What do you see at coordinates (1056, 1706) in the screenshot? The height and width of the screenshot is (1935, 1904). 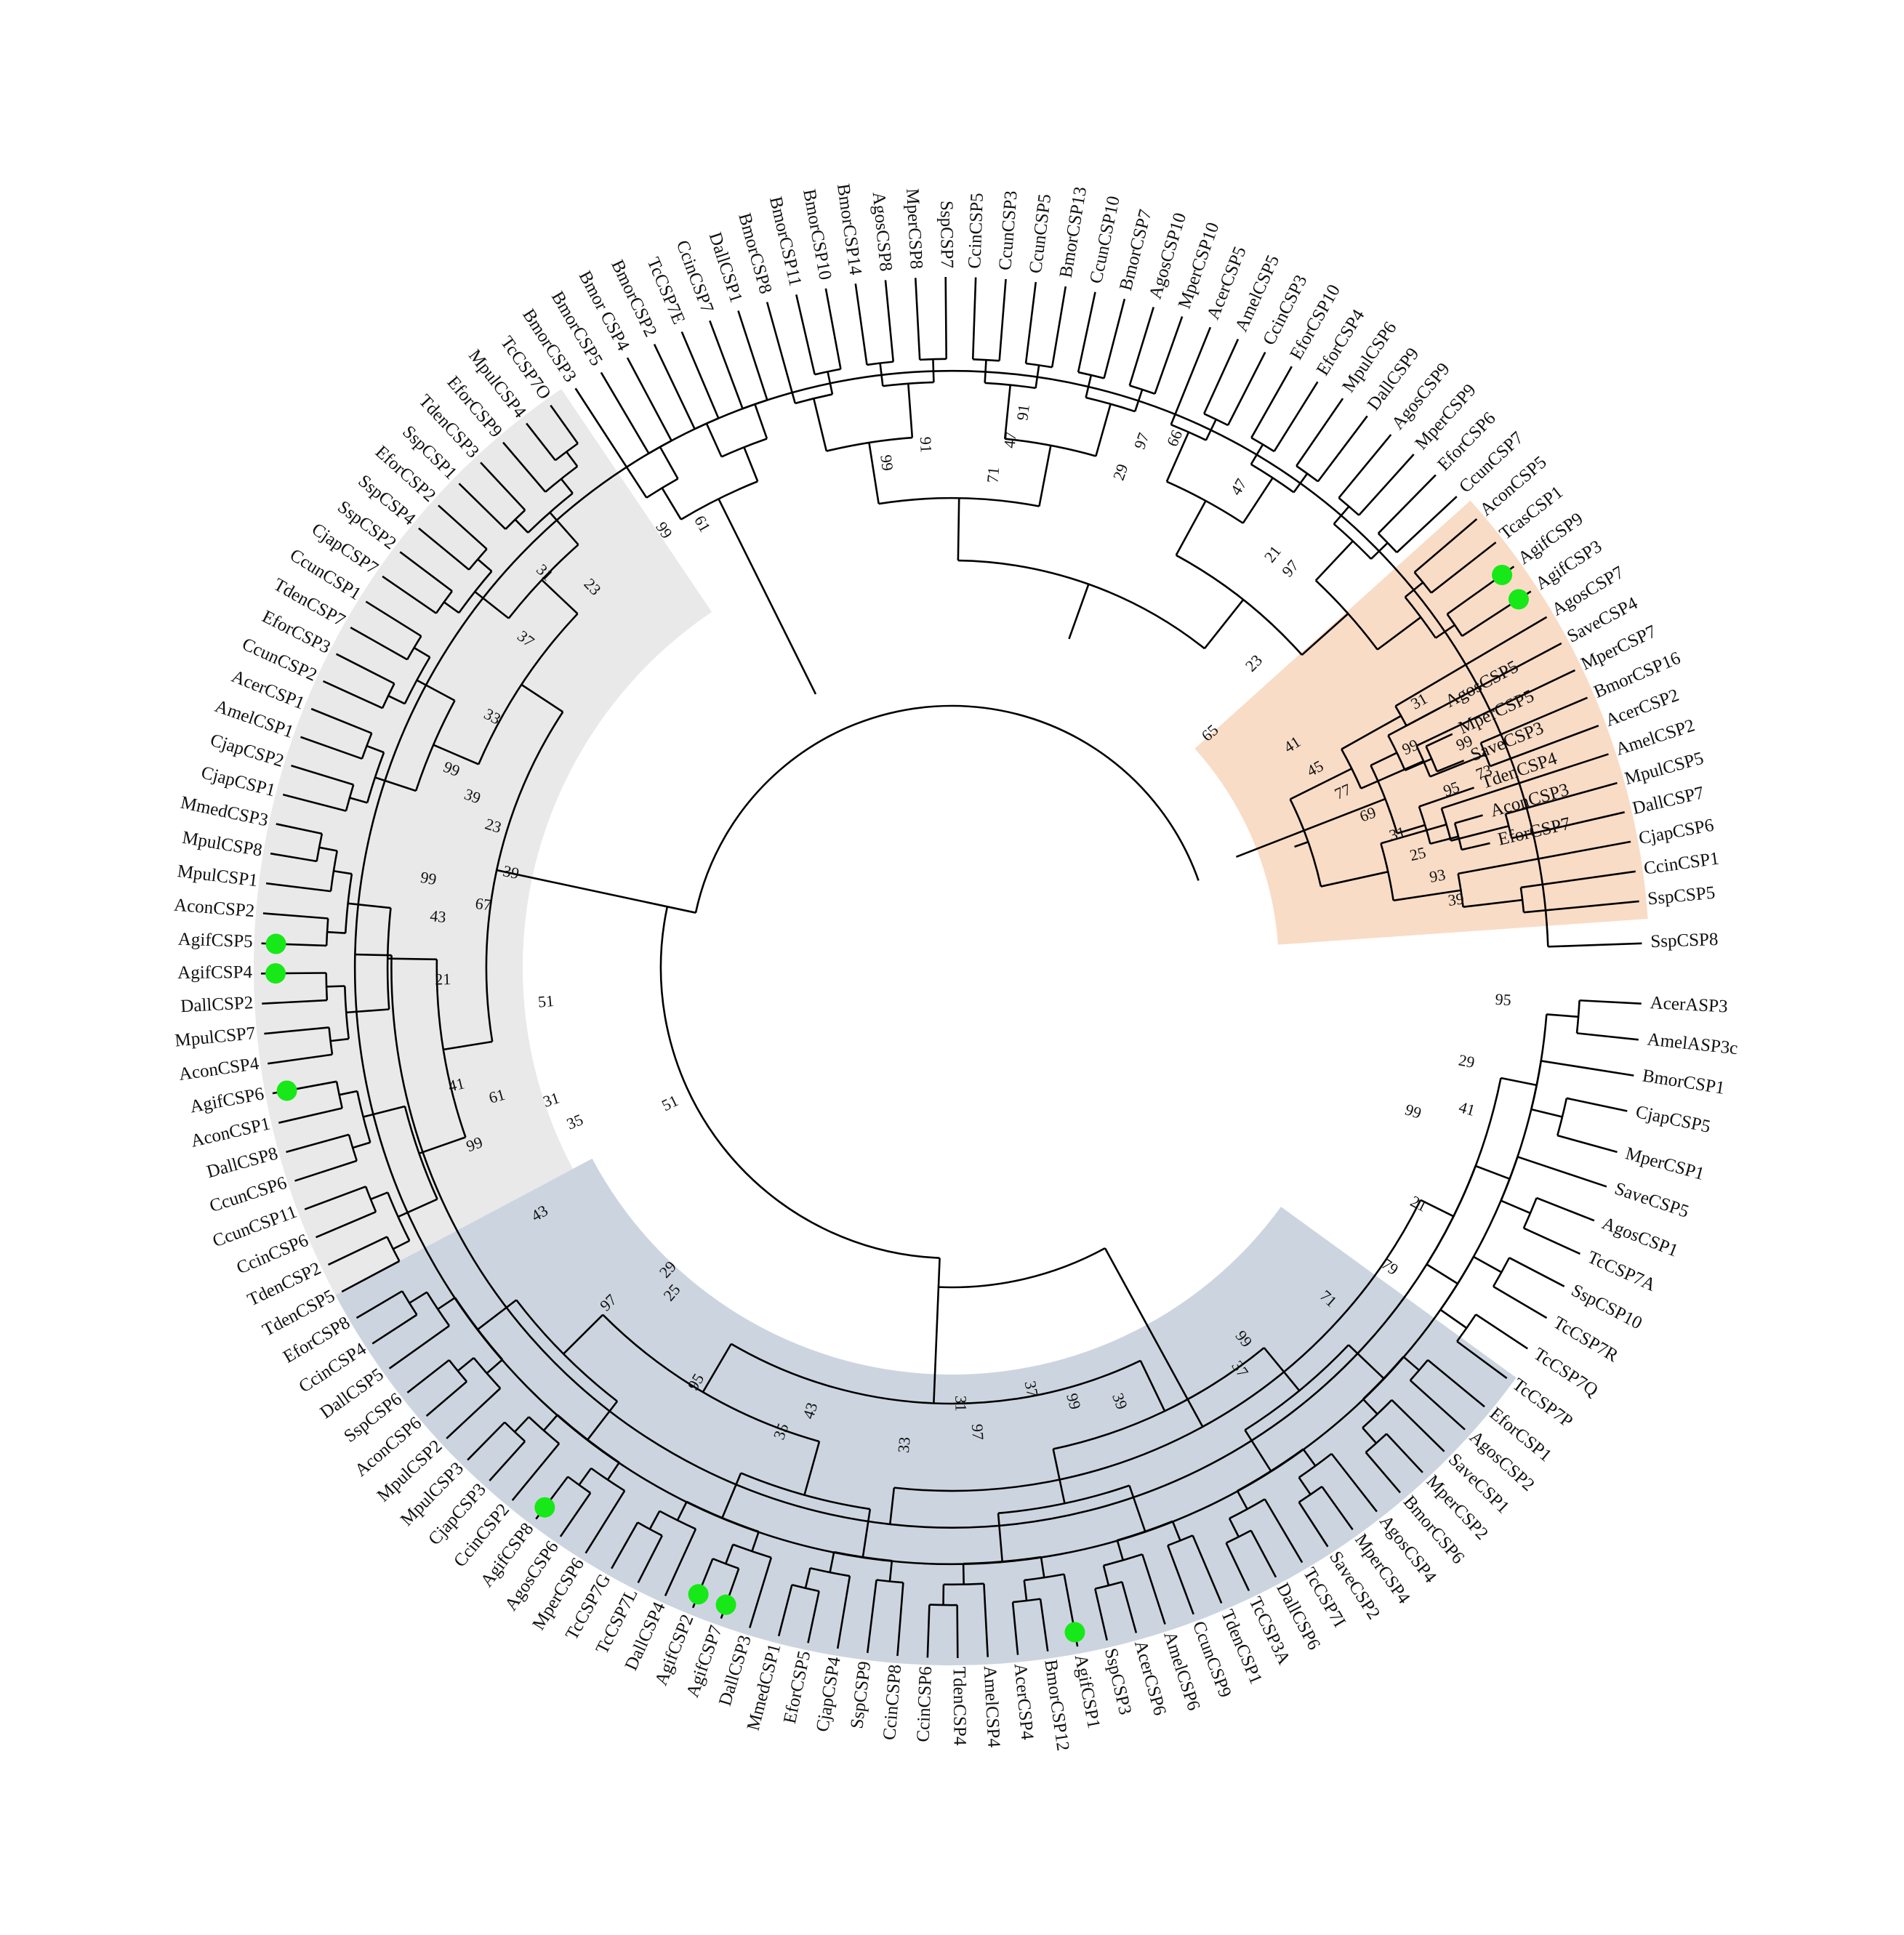 I see `leaf-label: BmorCSP12` at bounding box center [1056, 1706].